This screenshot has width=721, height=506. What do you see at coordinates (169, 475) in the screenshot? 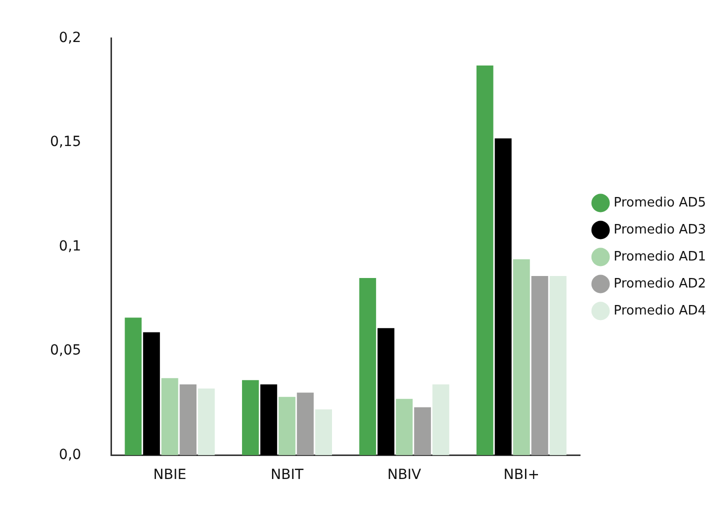
I see `x-tick-label: NBIE` at bounding box center [169, 475].